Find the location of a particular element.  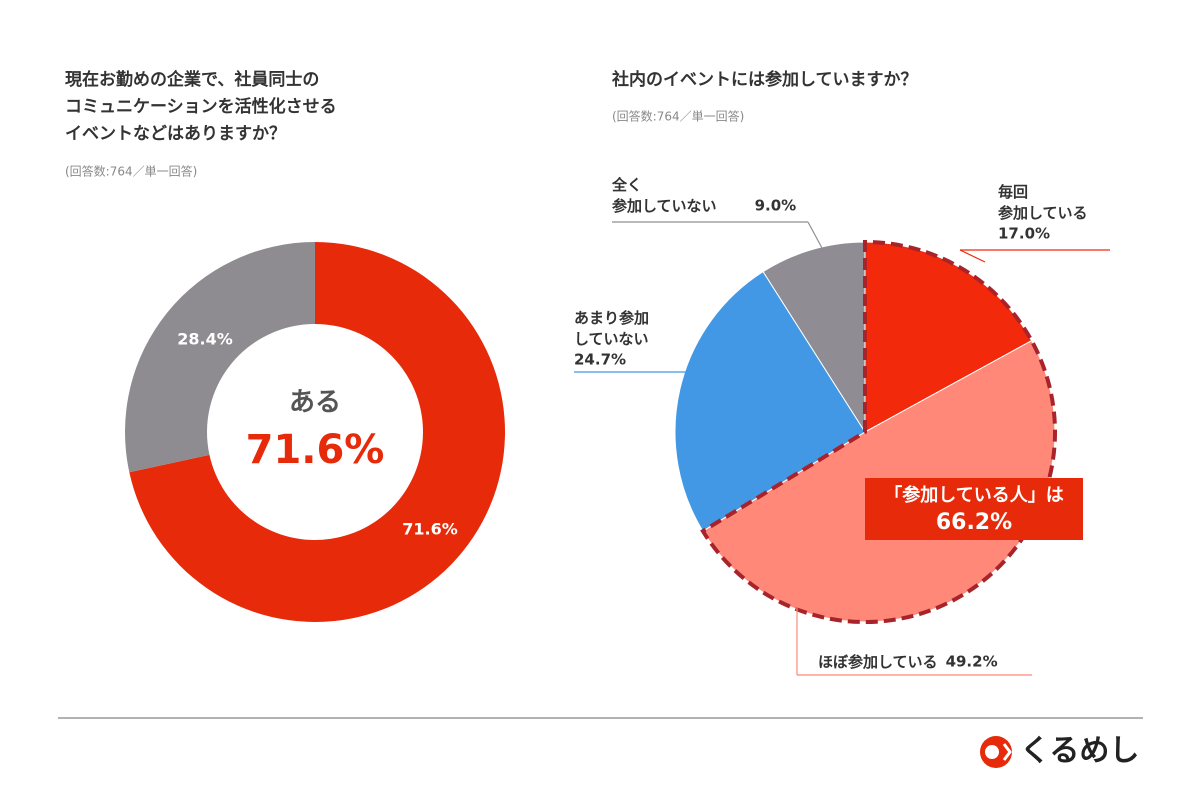

category-label: 全く参加していない is located at coordinates (664, 195).